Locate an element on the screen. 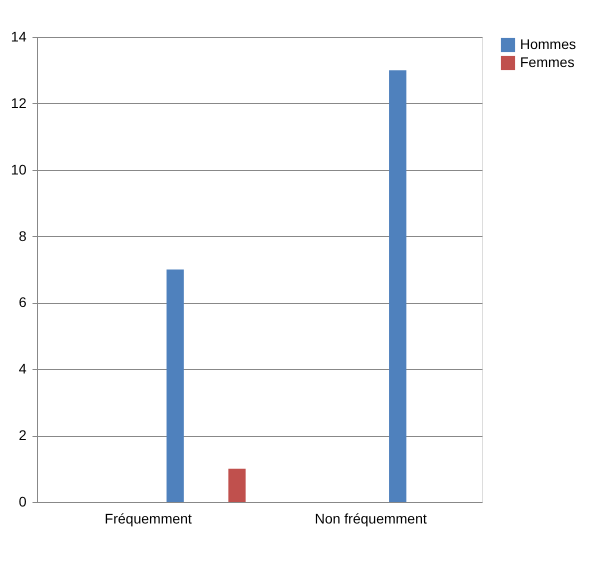  legend-label: Hommes is located at coordinates (548, 44).